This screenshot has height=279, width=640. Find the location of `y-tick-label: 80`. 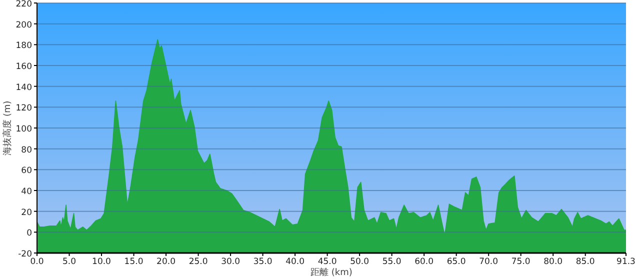

y-tick-label: 80 is located at coordinates (26, 150).